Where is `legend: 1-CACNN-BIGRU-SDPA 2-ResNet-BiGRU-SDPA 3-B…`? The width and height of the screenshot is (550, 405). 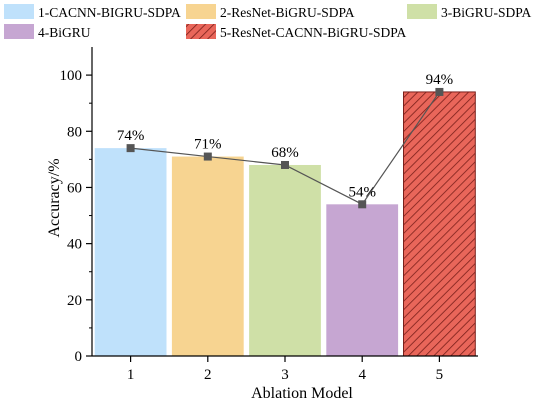
legend: 1-CACNN-BIGRU-SDPA 2-ResNet-BiGRU-SDPA 3-B… is located at coordinates (268, 22).